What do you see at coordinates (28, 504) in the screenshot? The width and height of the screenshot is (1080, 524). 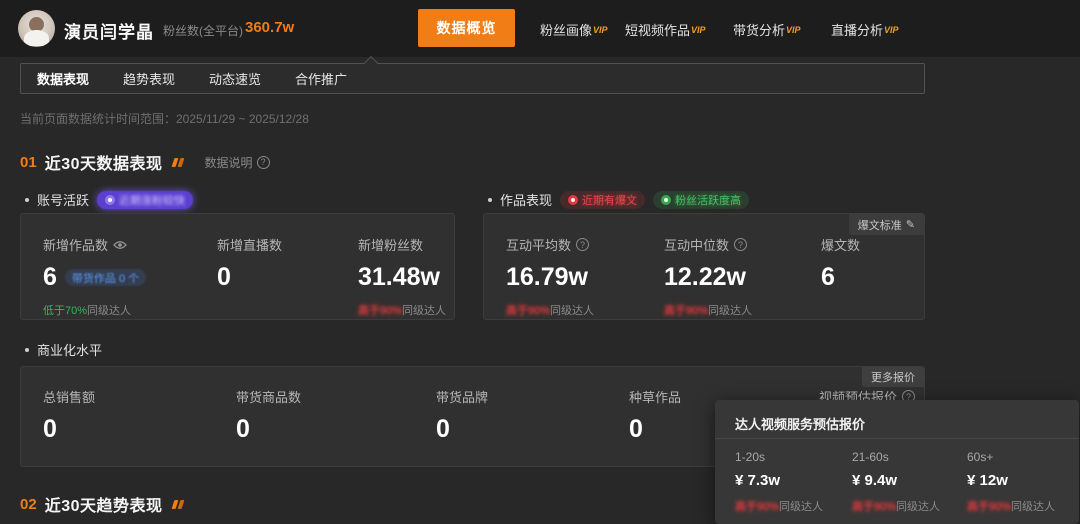 I see `section-number: 02` at bounding box center [28, 504].